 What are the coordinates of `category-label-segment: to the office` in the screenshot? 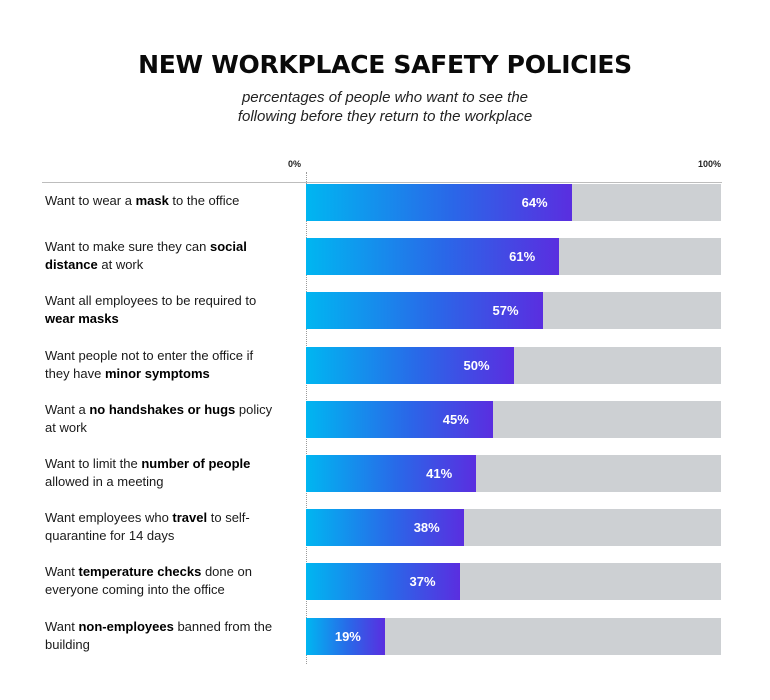 It's located at (204, 200).